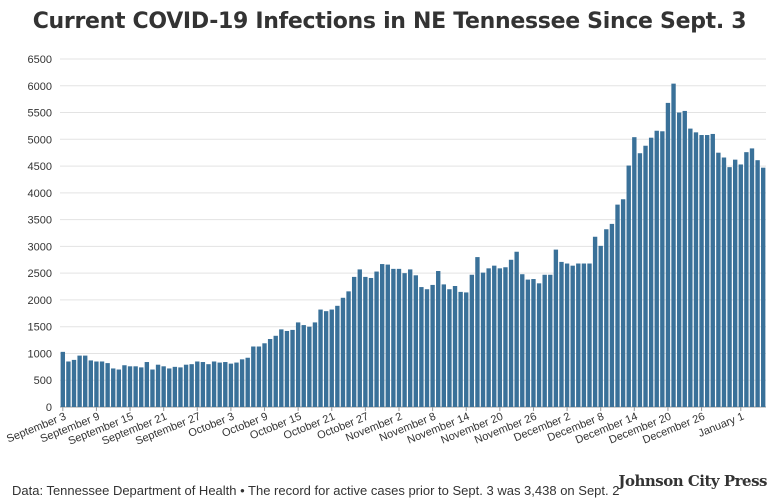  Describe the element at coordinates (40, 140) in the screenshot. I see `y-tick-label: 5000` at that location.